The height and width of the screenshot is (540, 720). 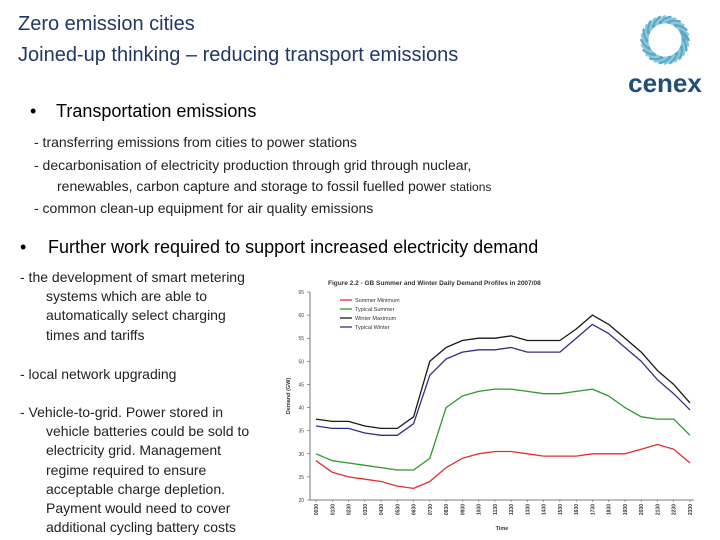 What do you see at coordinates (665, 40) in the screenshot?
I see `cenex-swirl-icon` at bounding box center [665, 40].